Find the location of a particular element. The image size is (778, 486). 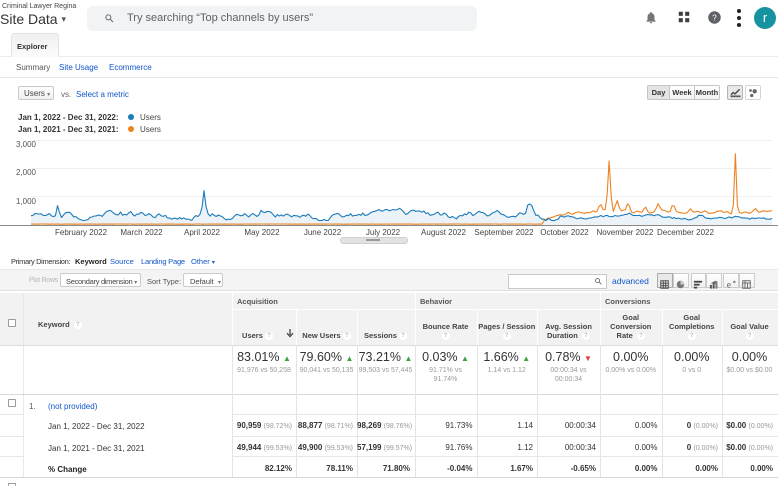

svg-text: e is located at coordinates (729, 284).